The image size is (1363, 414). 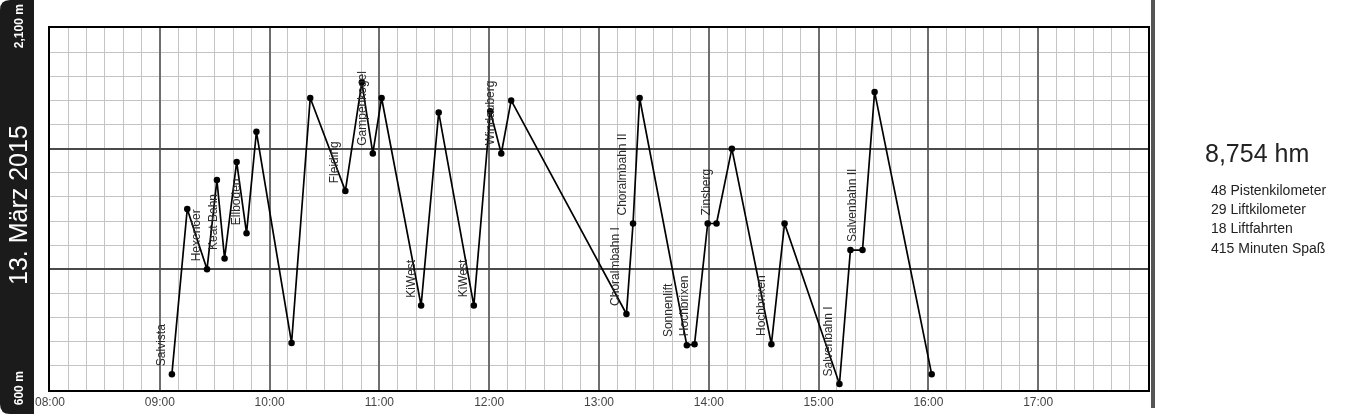 What do you see at coordinates (490, 113) in the screenshot?
I see `annotation: Windauberg` at bounding box center [490, 113].